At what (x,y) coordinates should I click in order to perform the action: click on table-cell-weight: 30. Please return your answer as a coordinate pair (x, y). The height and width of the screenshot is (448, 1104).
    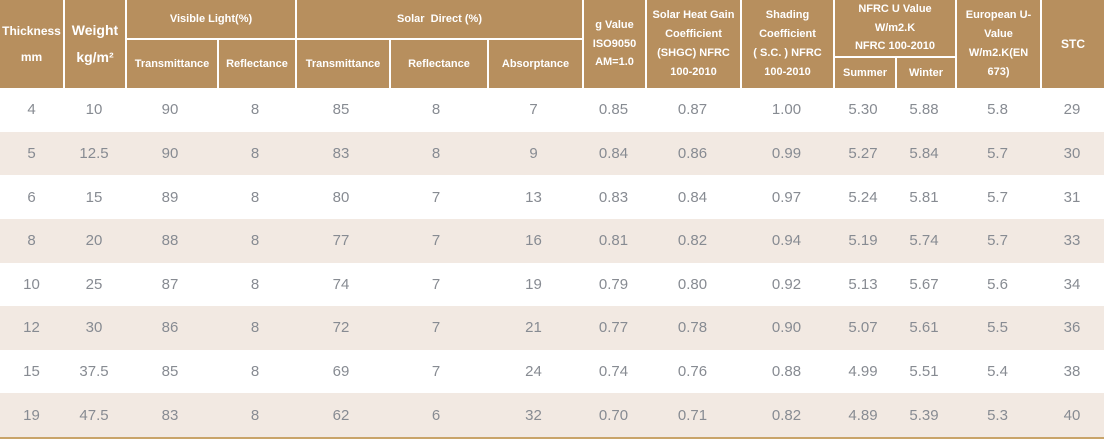
    Looking at the image, I should click on (94, 328).